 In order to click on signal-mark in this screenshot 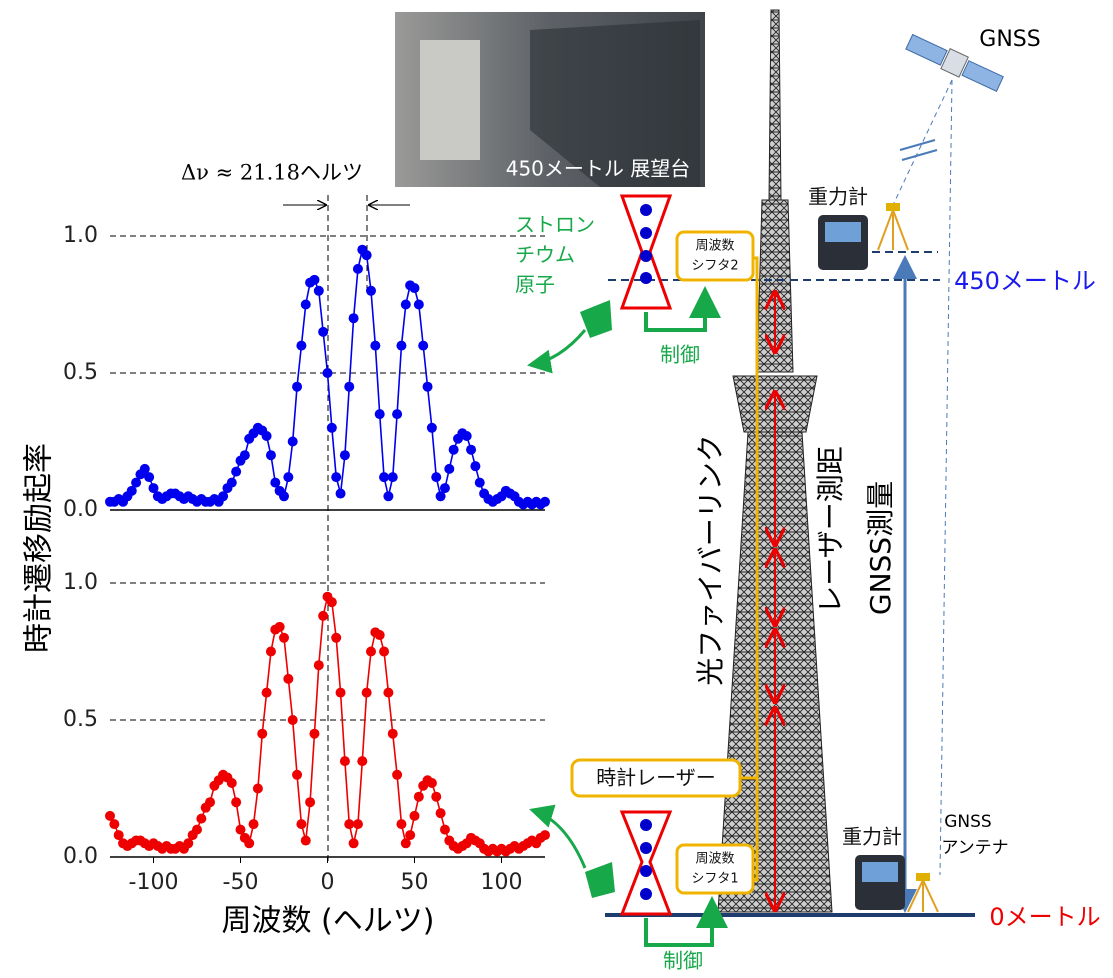, I will do `click(919, 155)`.